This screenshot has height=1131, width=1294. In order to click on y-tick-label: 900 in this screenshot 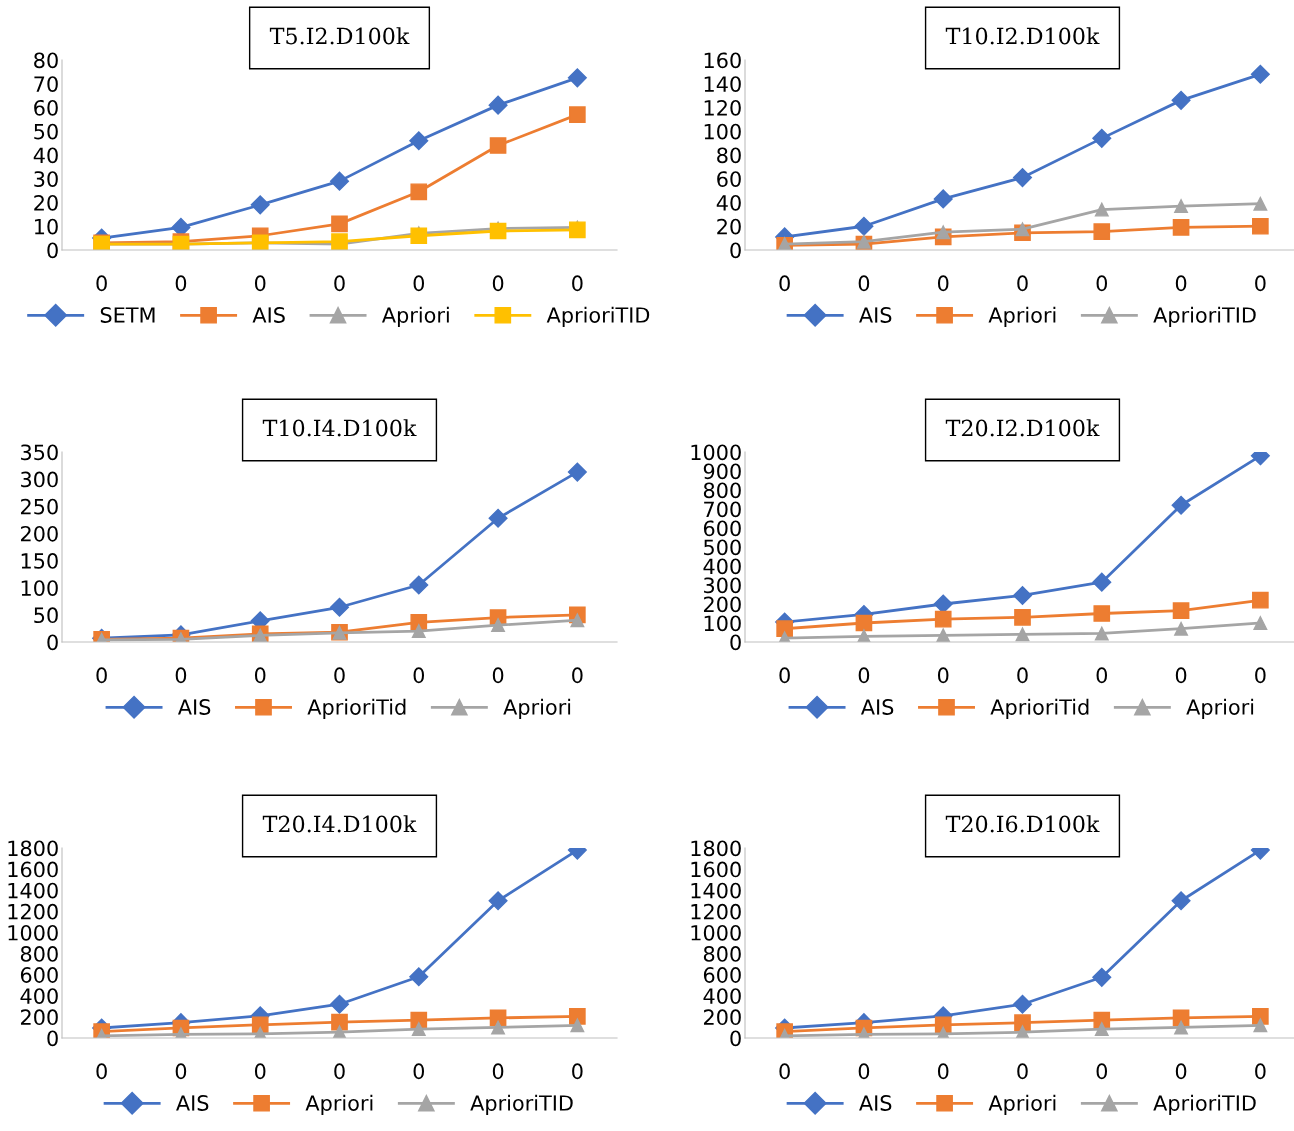, I will do `click(722, 471)`.